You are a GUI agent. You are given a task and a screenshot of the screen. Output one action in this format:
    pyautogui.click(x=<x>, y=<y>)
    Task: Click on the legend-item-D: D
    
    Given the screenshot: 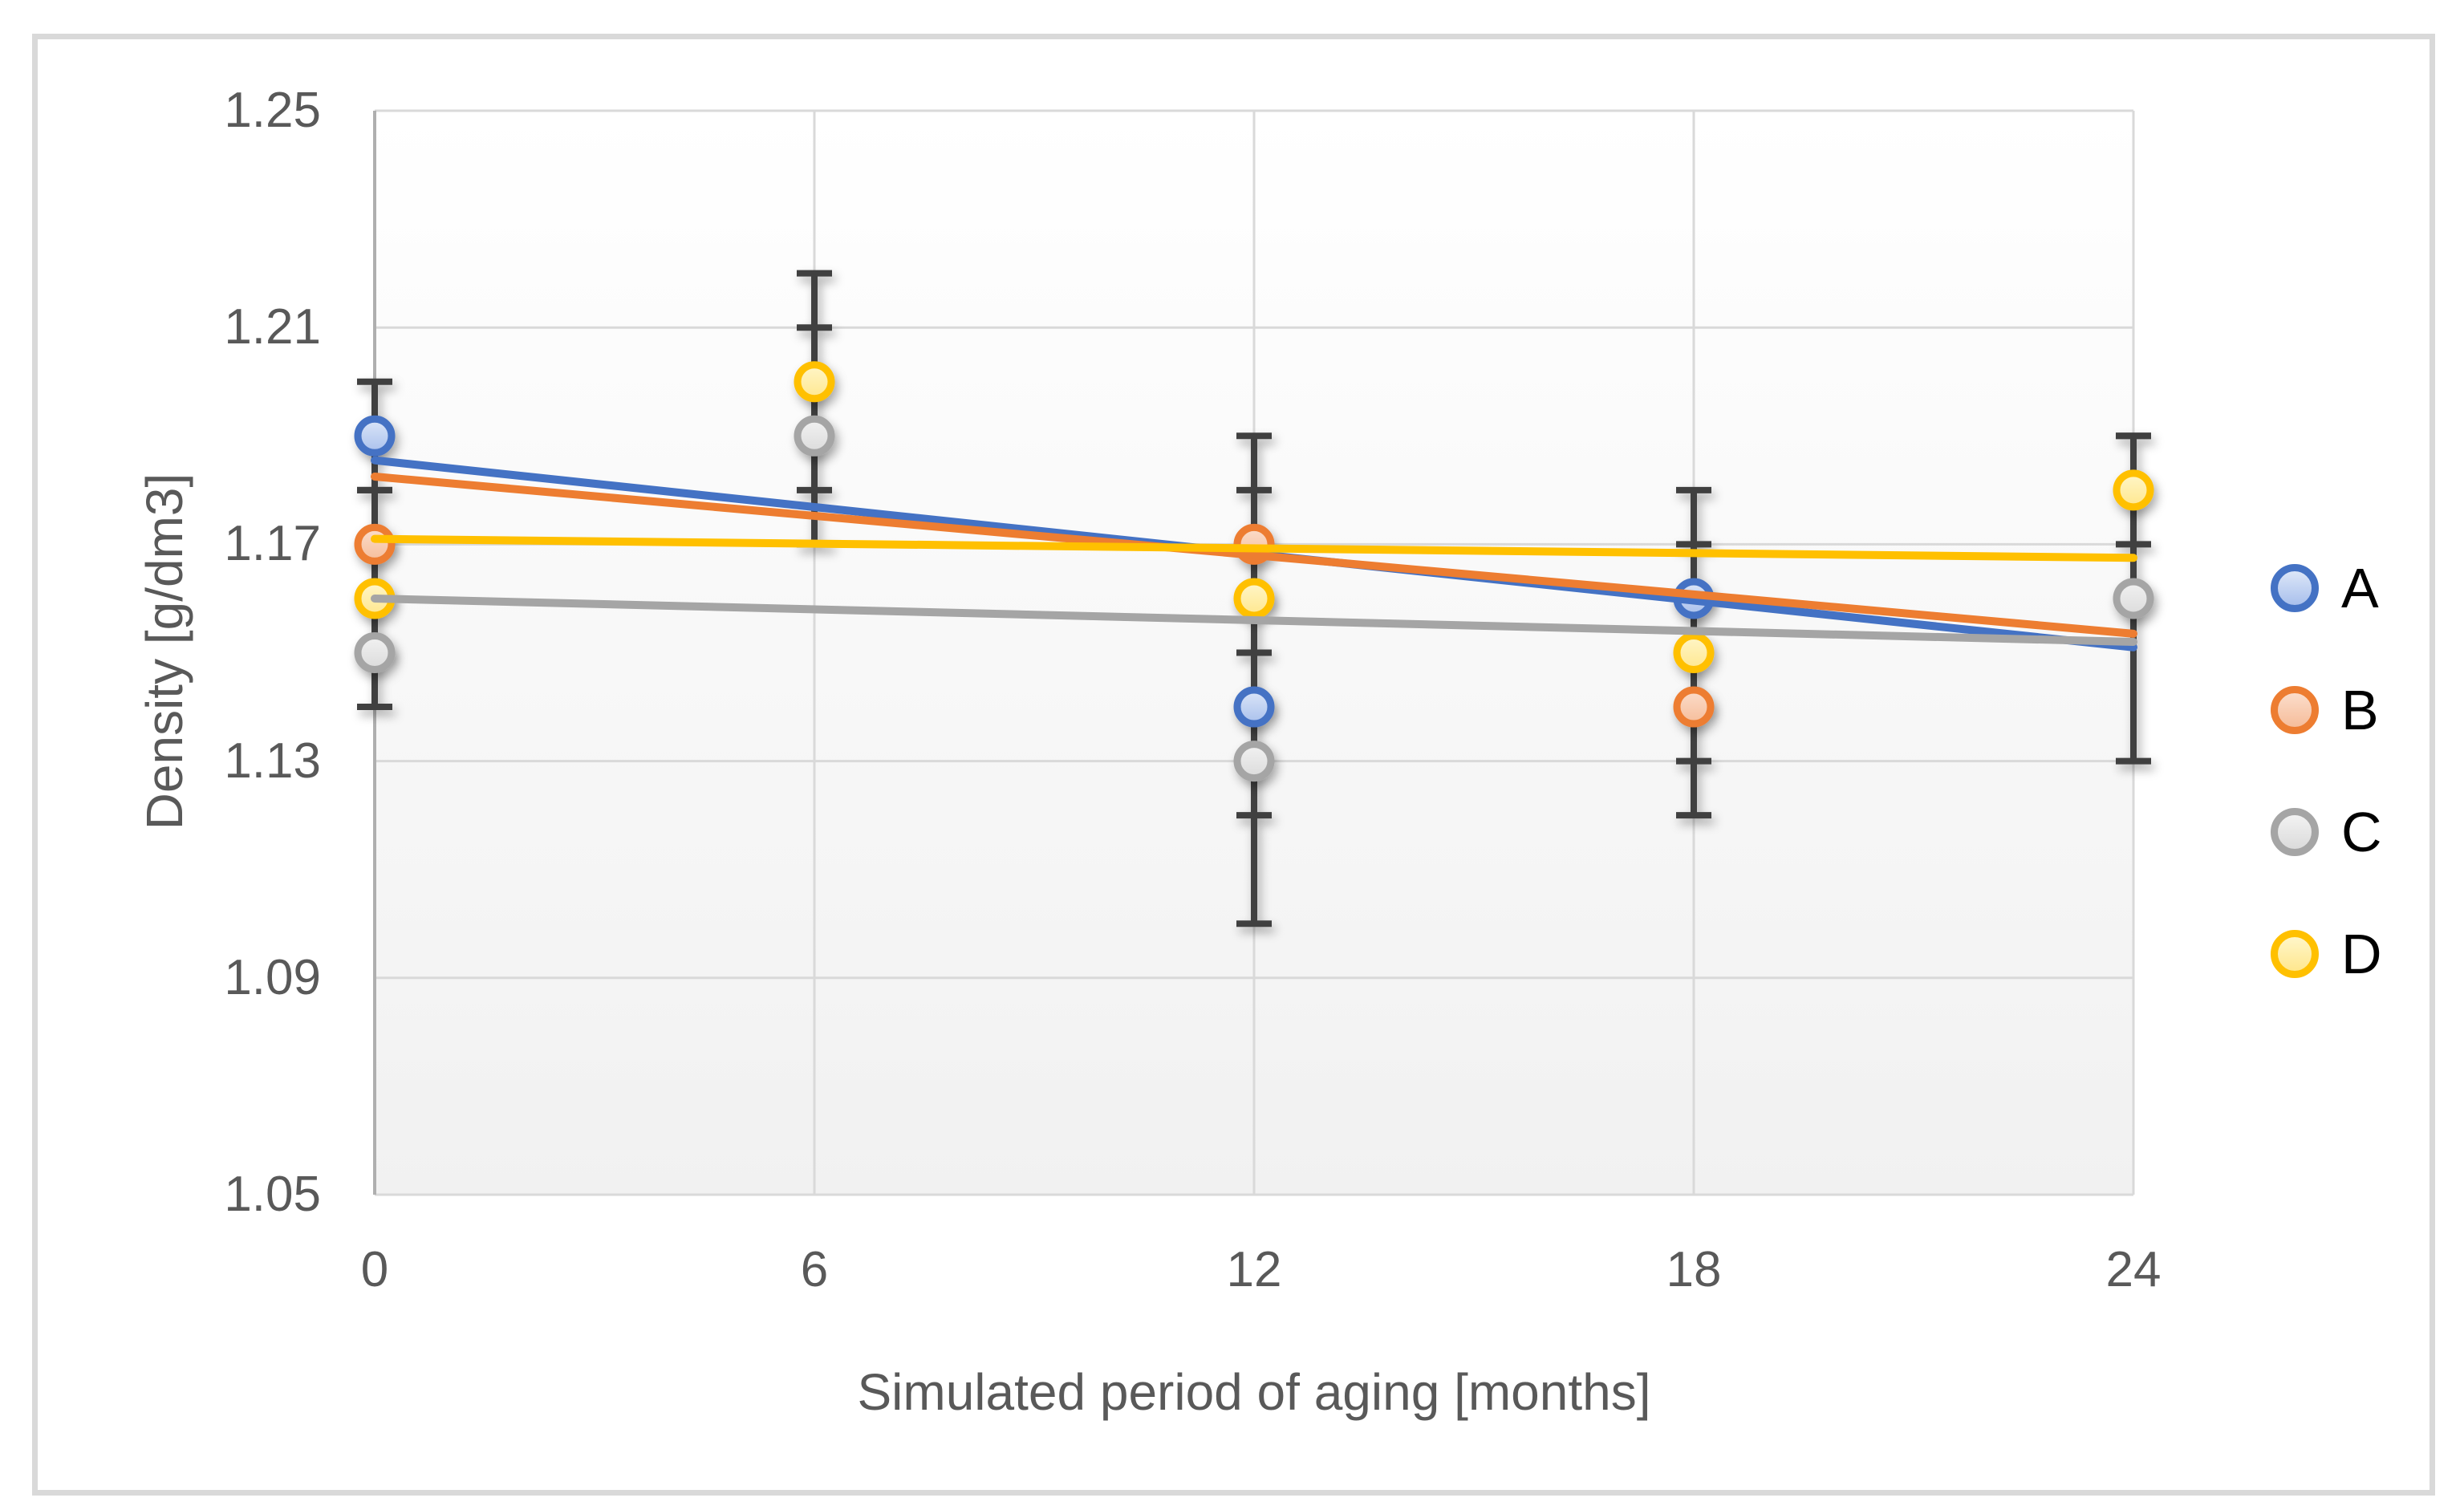 What is the action you would take?
    pyautogui.click(x=2326, y=954)
    